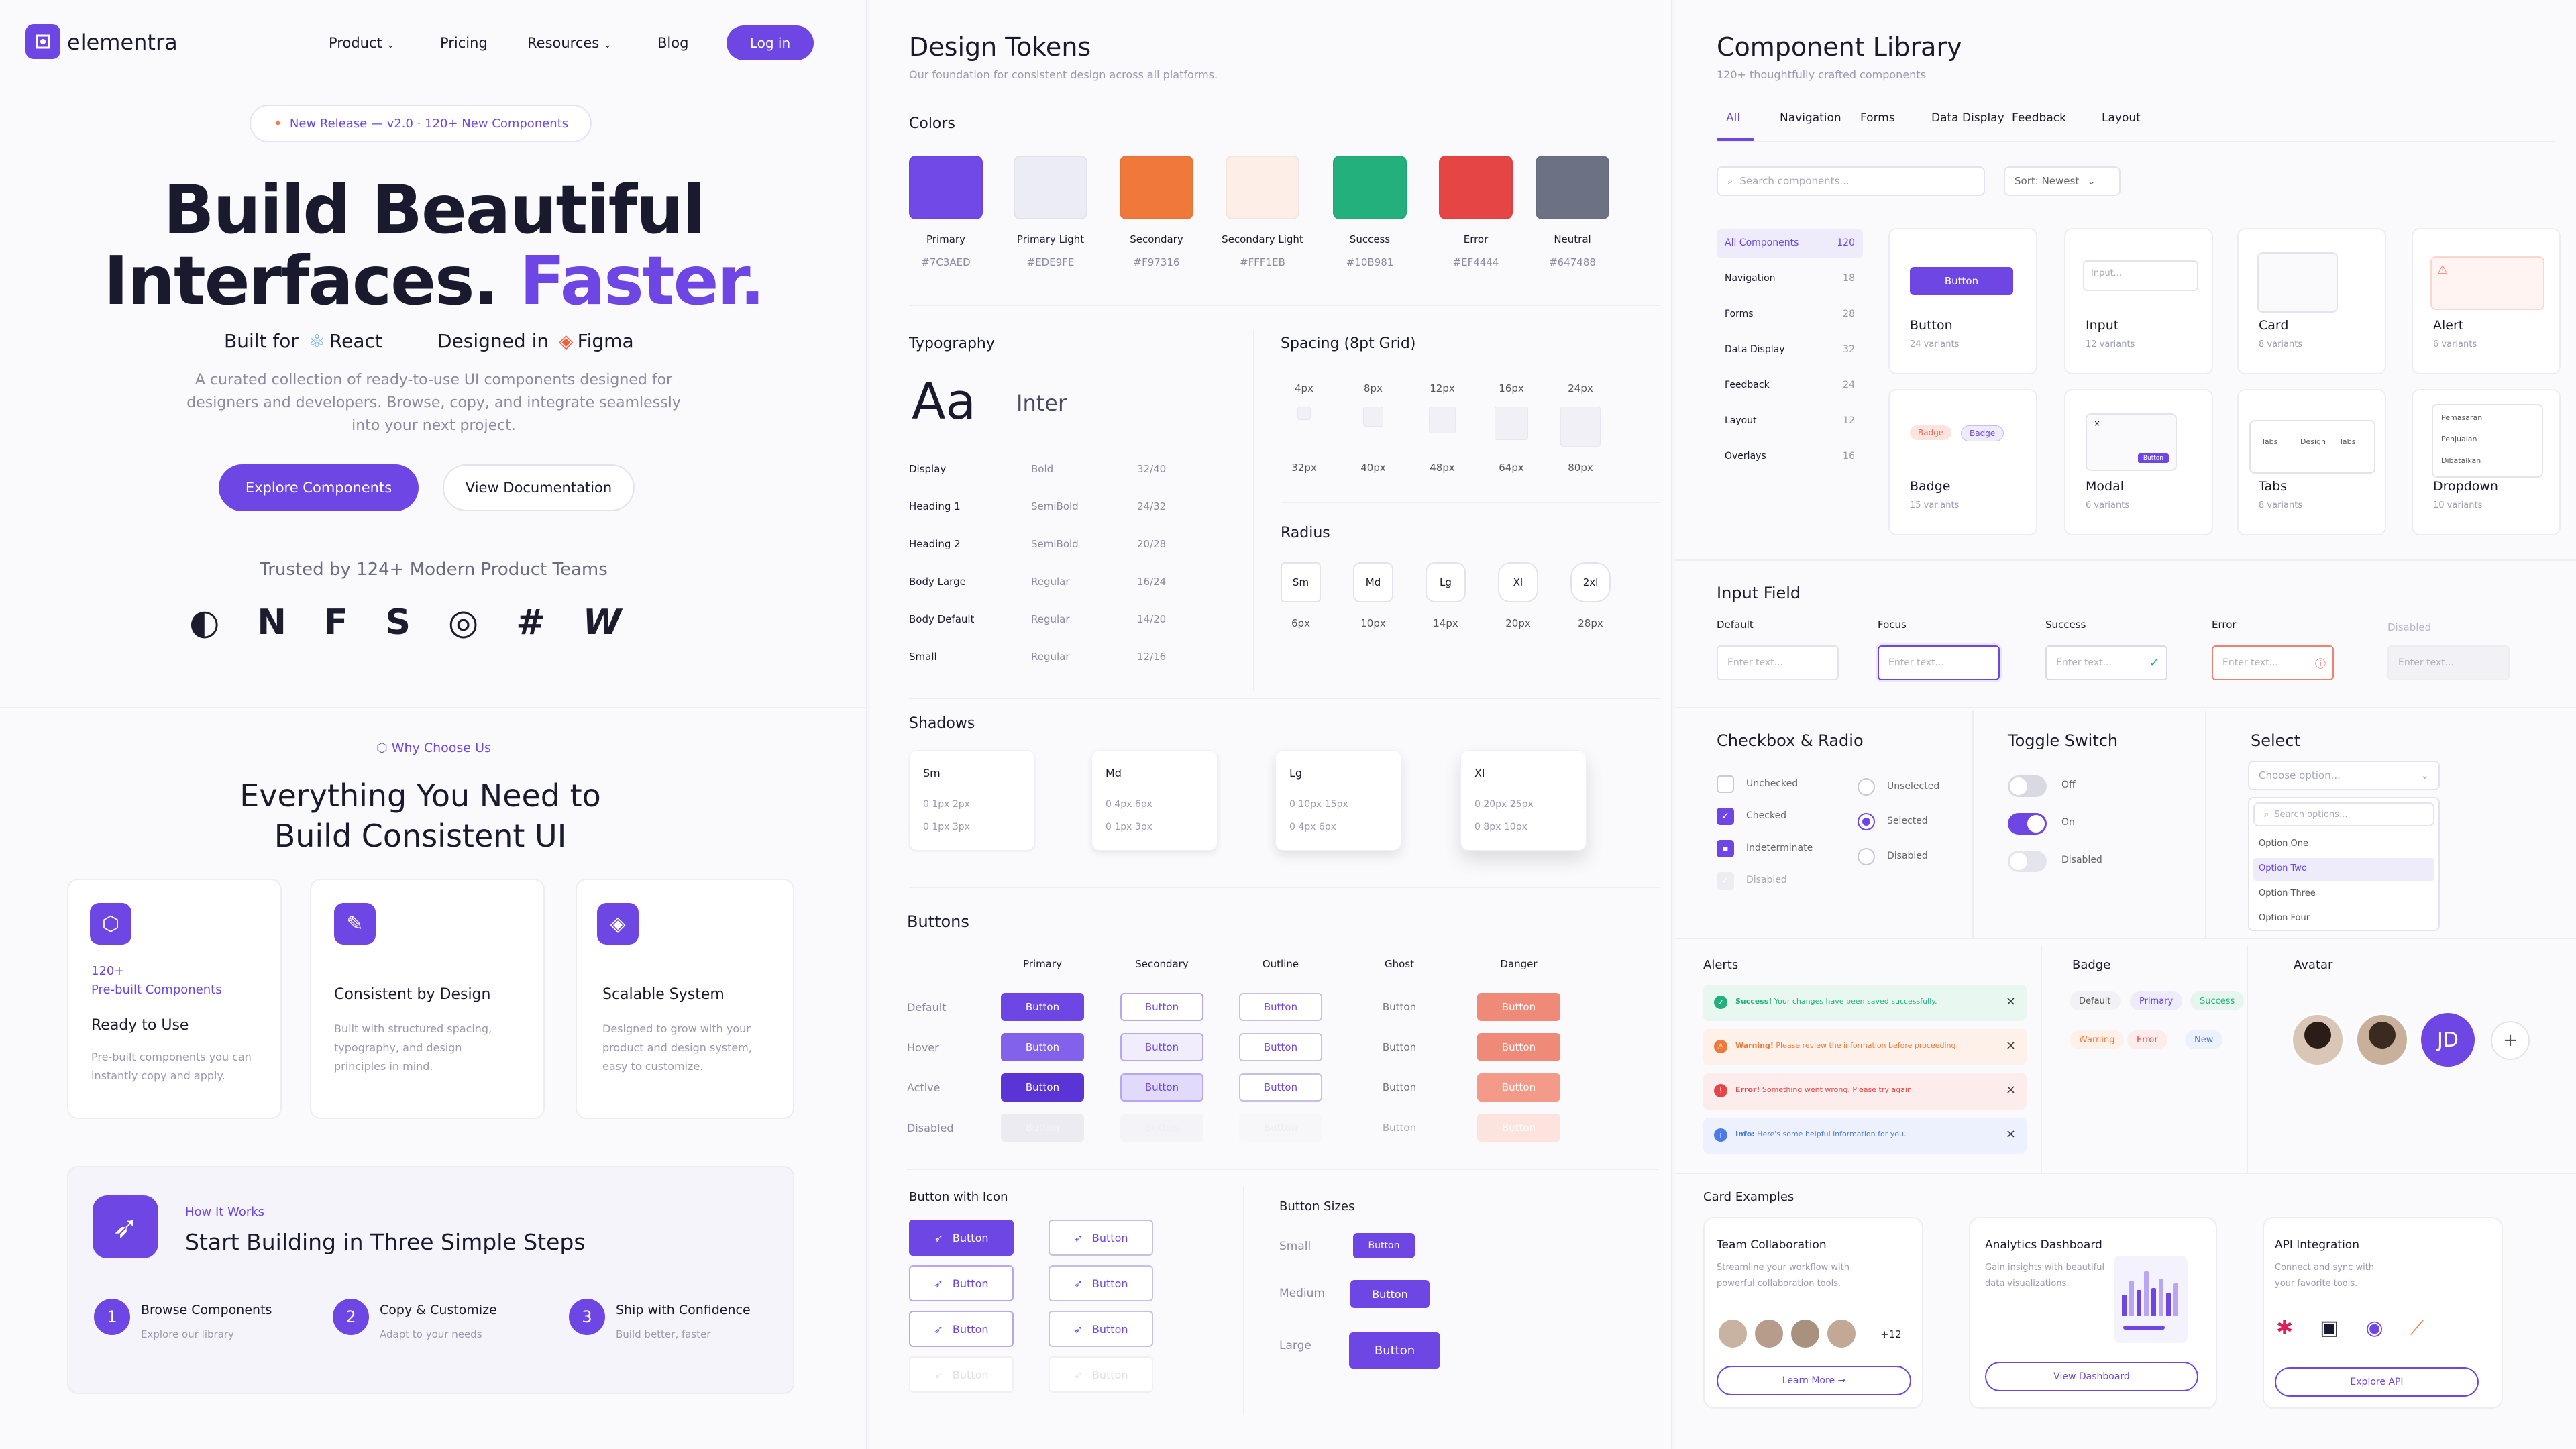 The image size is (2576, 1449). Describe the element at coordinates (1967, 118) in the screenshot. I see `tab-data-display: Data Display` at that location.